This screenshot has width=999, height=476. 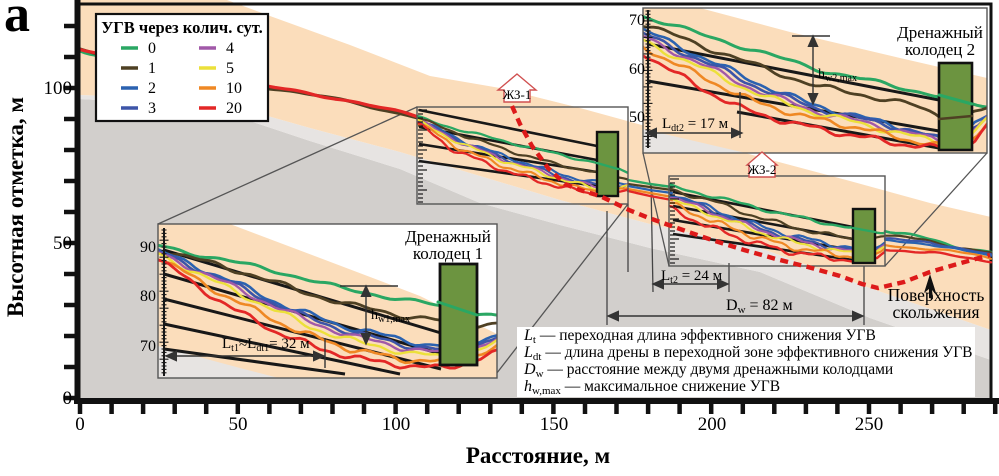 What do you see at coordinates (759, 306) in the screenshot?
I see `svg-text: Dw = 82 м` at bounding box center [759, 306].